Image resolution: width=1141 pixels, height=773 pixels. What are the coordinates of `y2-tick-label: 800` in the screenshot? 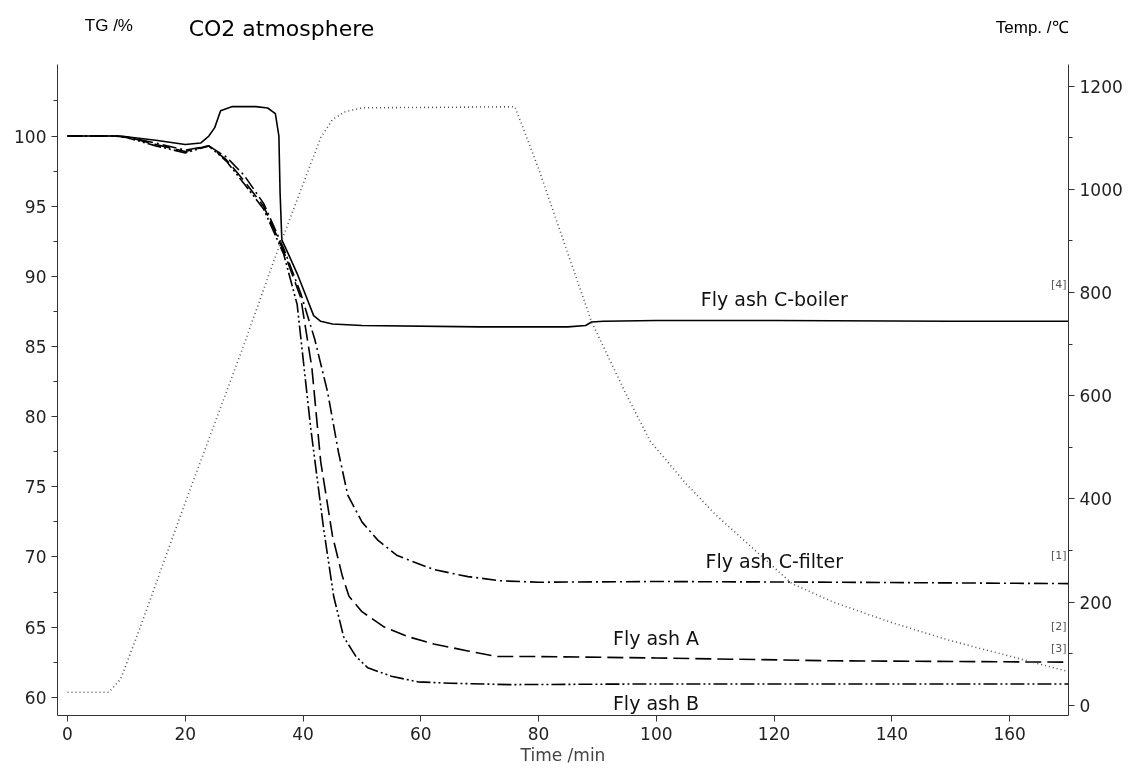 It's located at (1095, 293).